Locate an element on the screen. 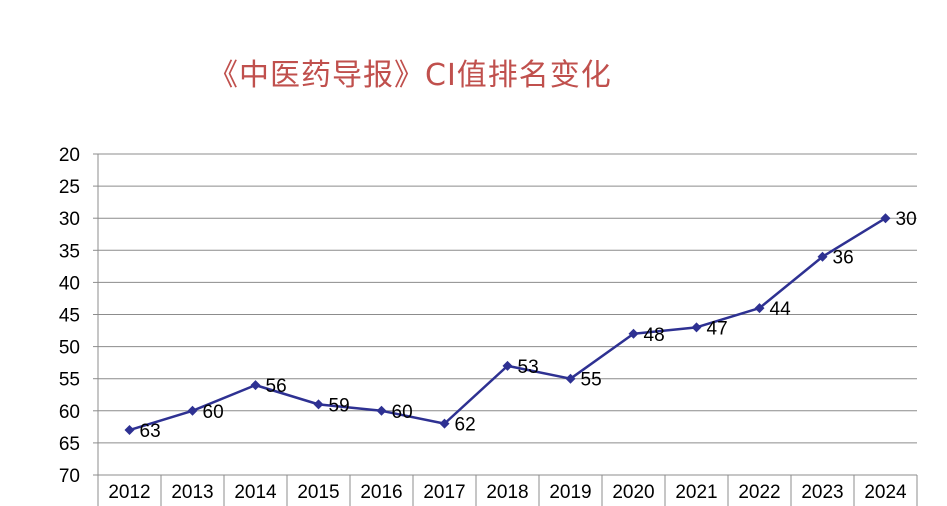  data-label: 48 is located at coordinates (654, 335).